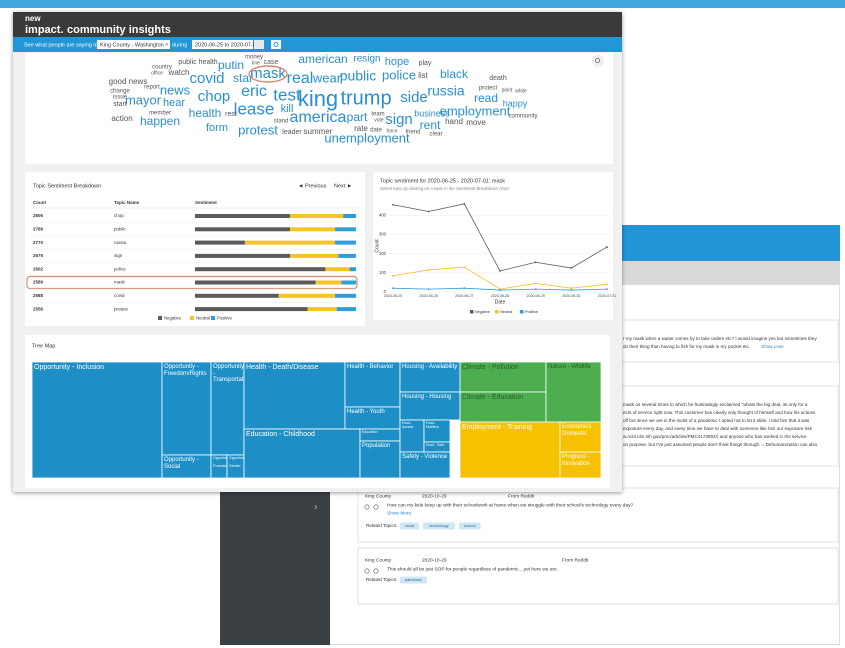 This screenshot has width=845, height=648. What do you see at coordinates (121, 308) in the screenshot?
I see `topic-name: protest` at bounding box center [121, 308].